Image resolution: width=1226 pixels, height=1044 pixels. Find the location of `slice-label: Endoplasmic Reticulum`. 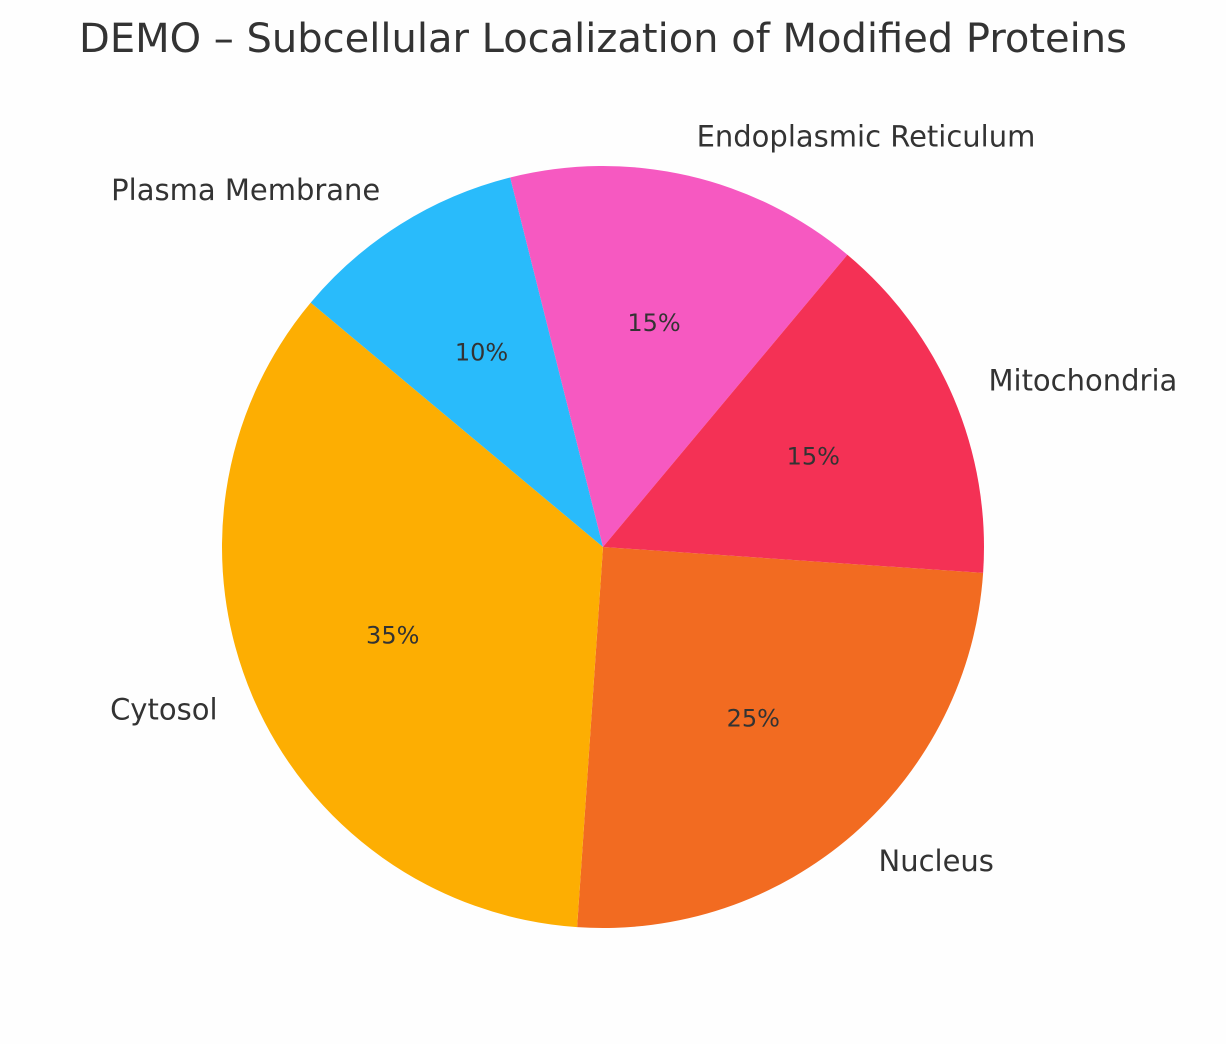

slice-label: Endoplasmic Reticulum is located at coordinates (866, 136).